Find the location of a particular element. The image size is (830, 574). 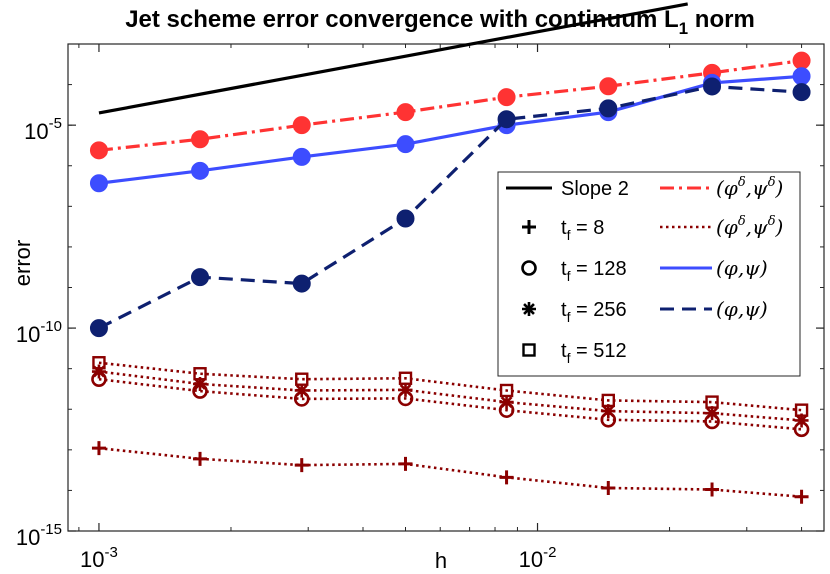

legend-math-b-sup: δ is located at coordinates (772, 221).